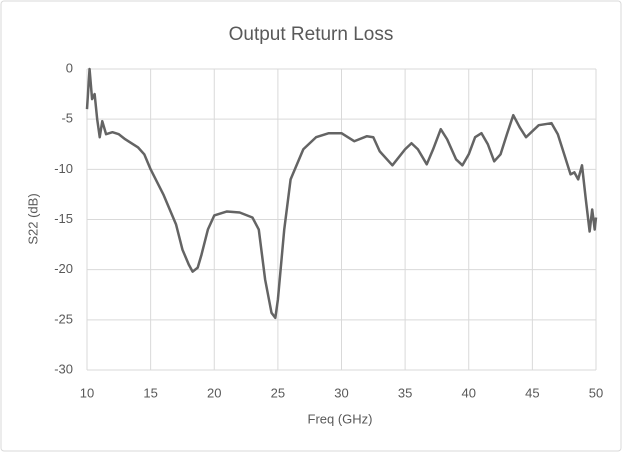 Image resolution: width=622 pixels, height=457 pixels. I want to click on x-tick-label: 20, so click(214, 392).